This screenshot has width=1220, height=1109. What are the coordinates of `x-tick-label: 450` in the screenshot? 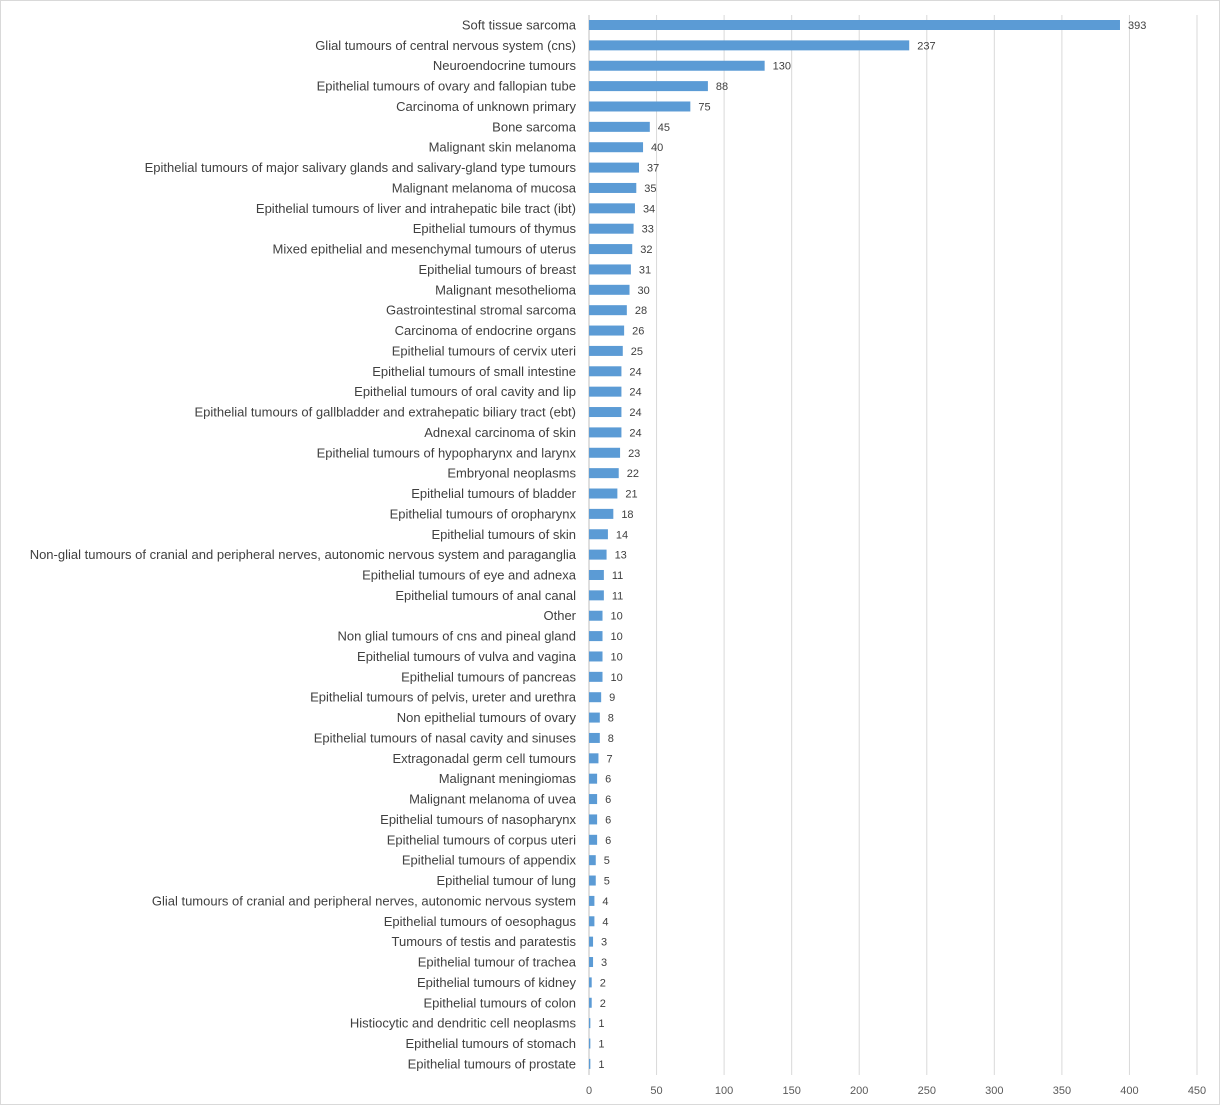 It's located at (1197, 1091).